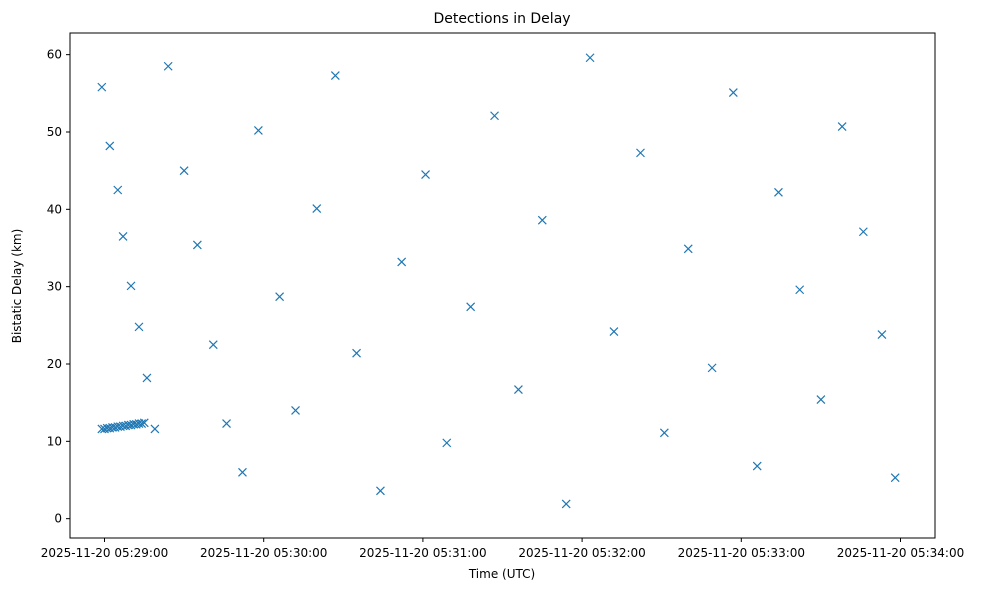 This screenshot has width=986, height=590. I want to click on x-tick-label: 2025-11-20 05:31:00, so click(422, 553).